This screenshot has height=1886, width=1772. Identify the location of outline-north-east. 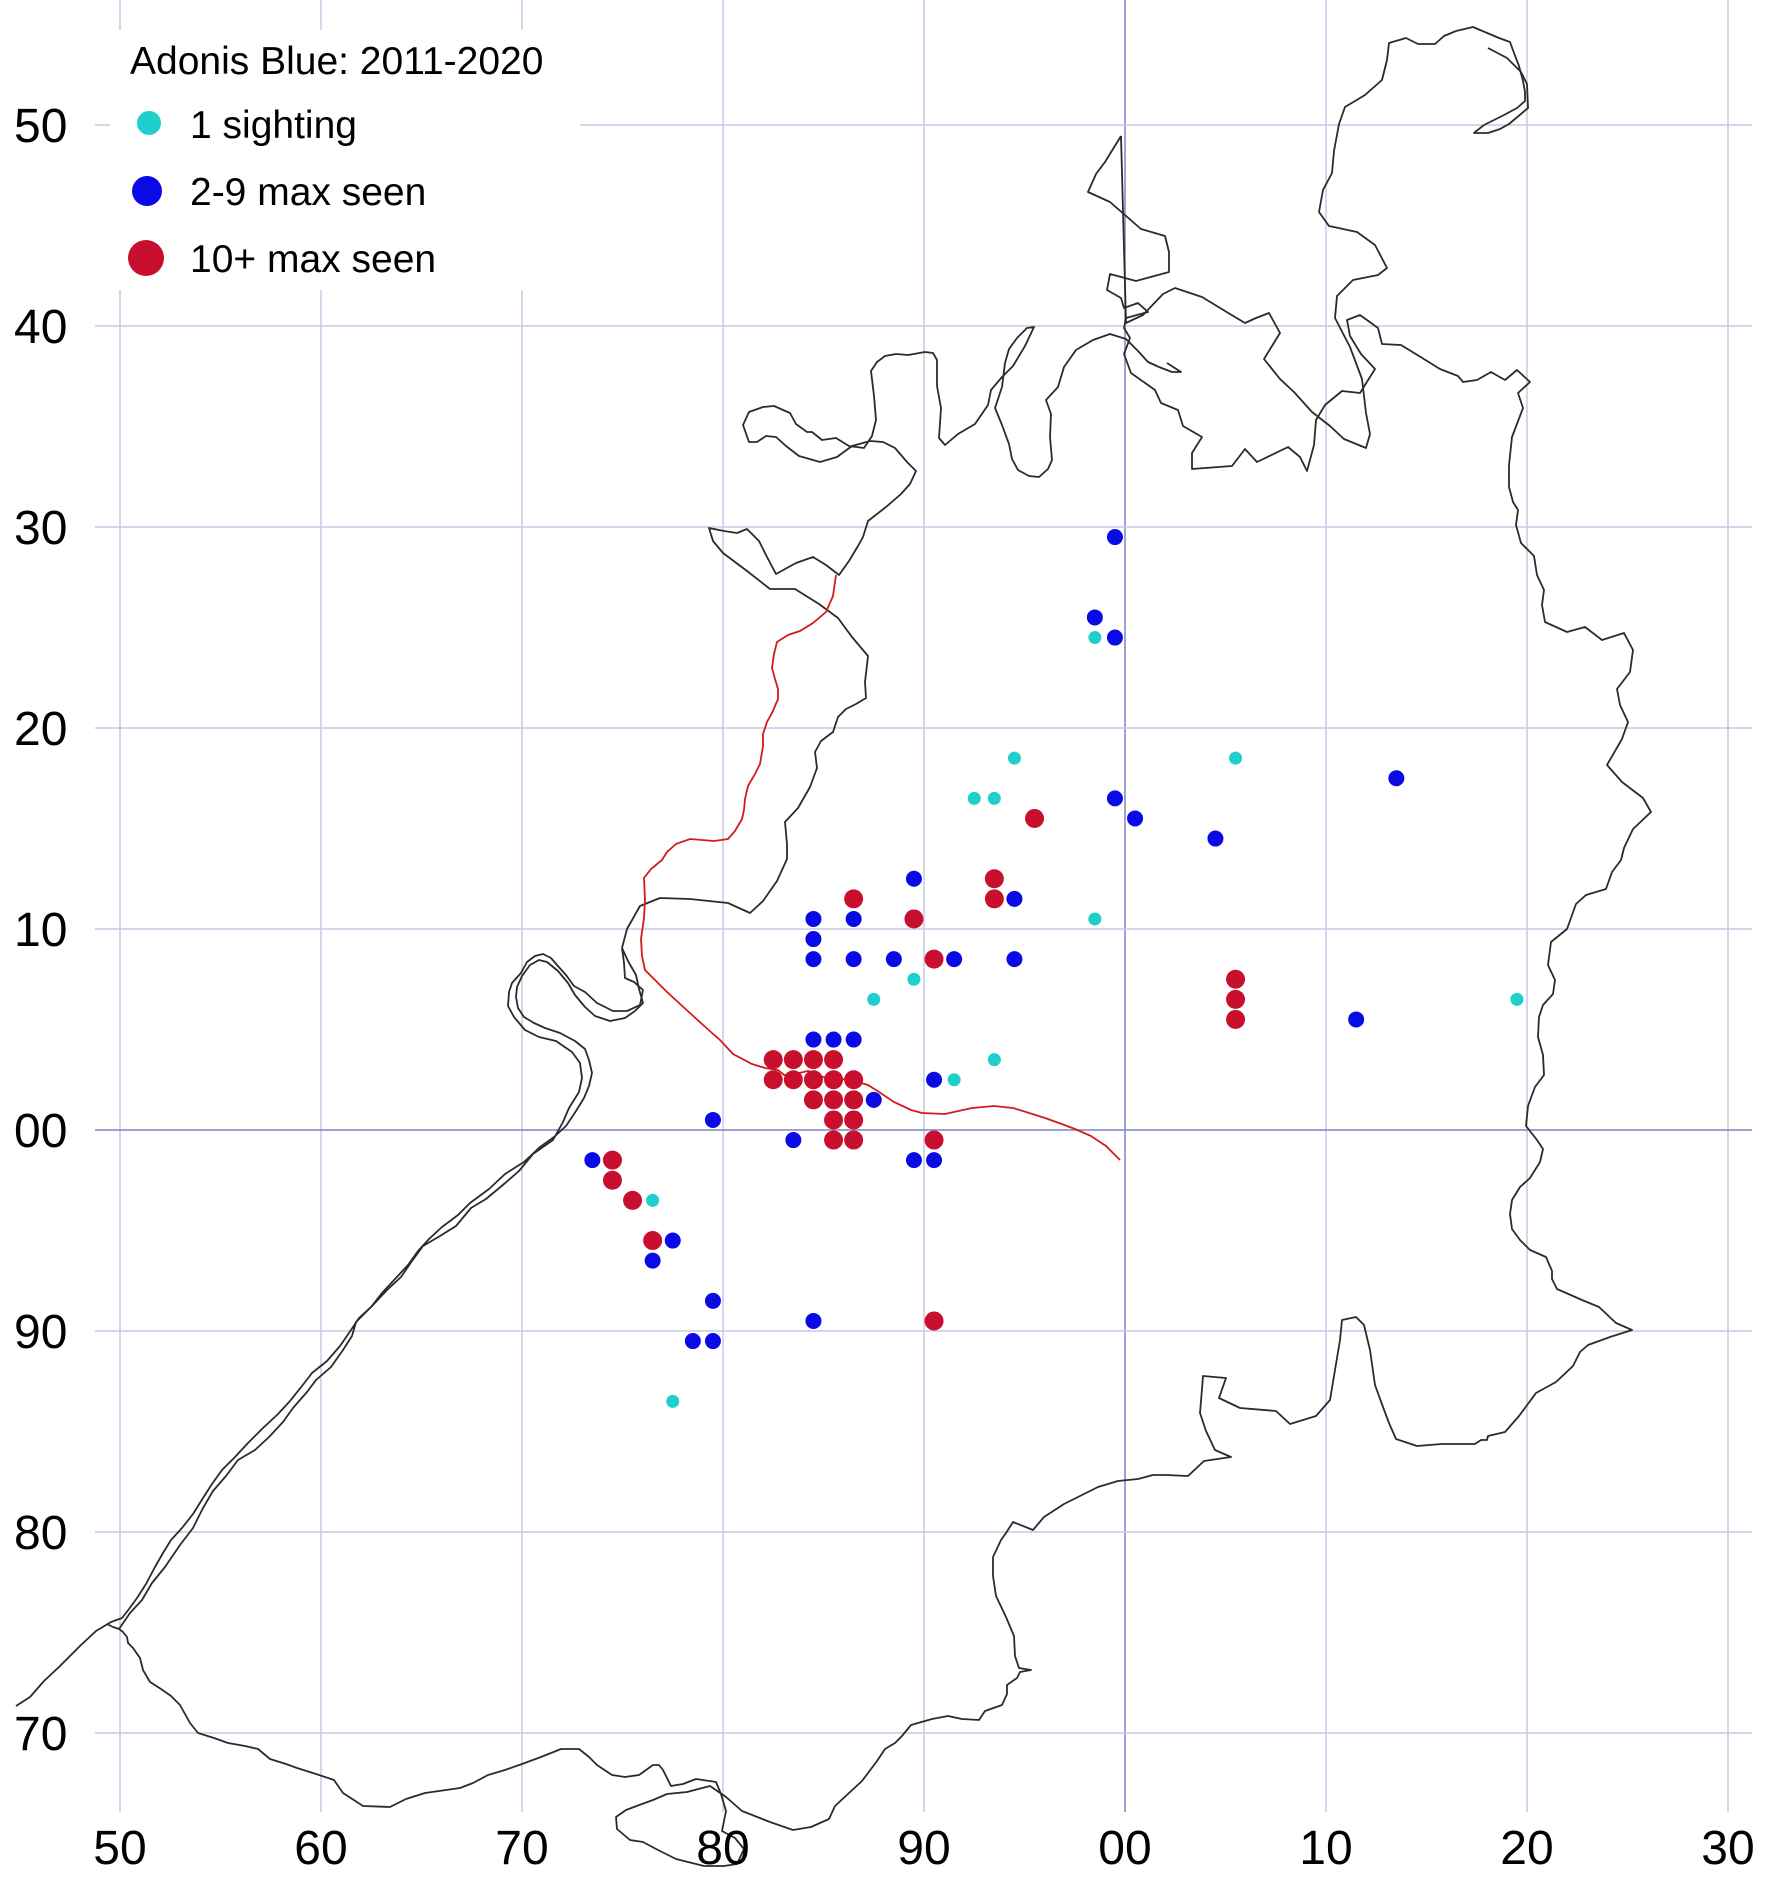
(1288, 239).